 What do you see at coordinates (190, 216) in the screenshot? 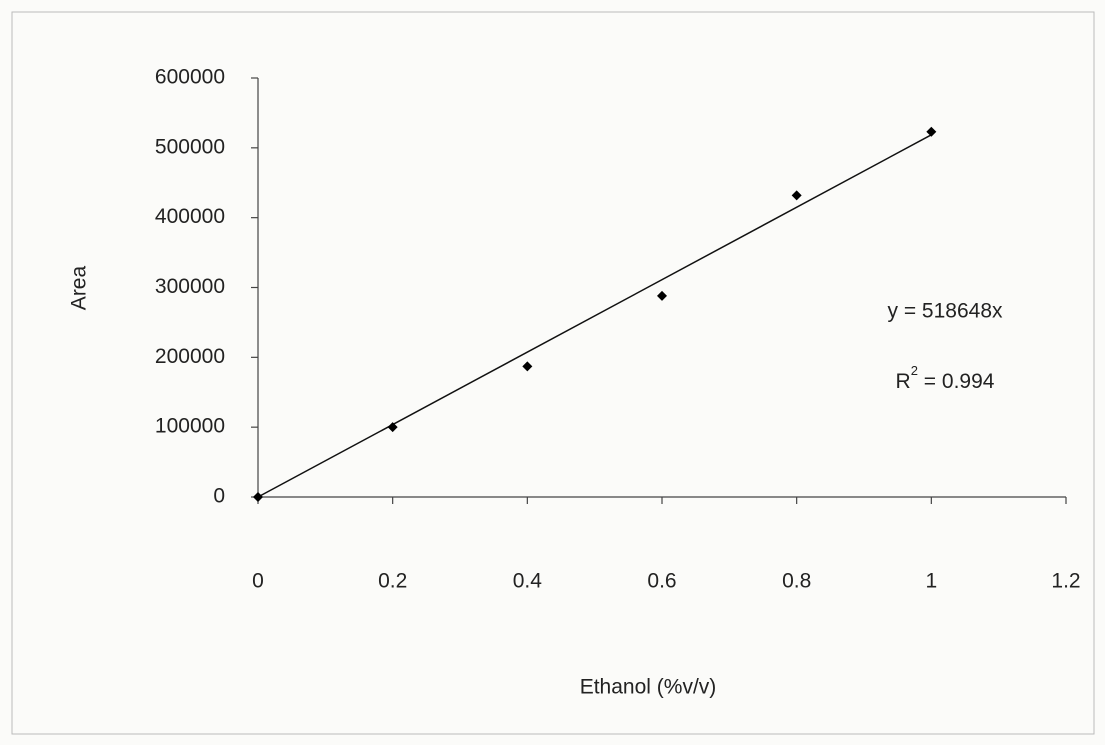
I see `y-tick-label: 400000` at bounding box center [190, 216].